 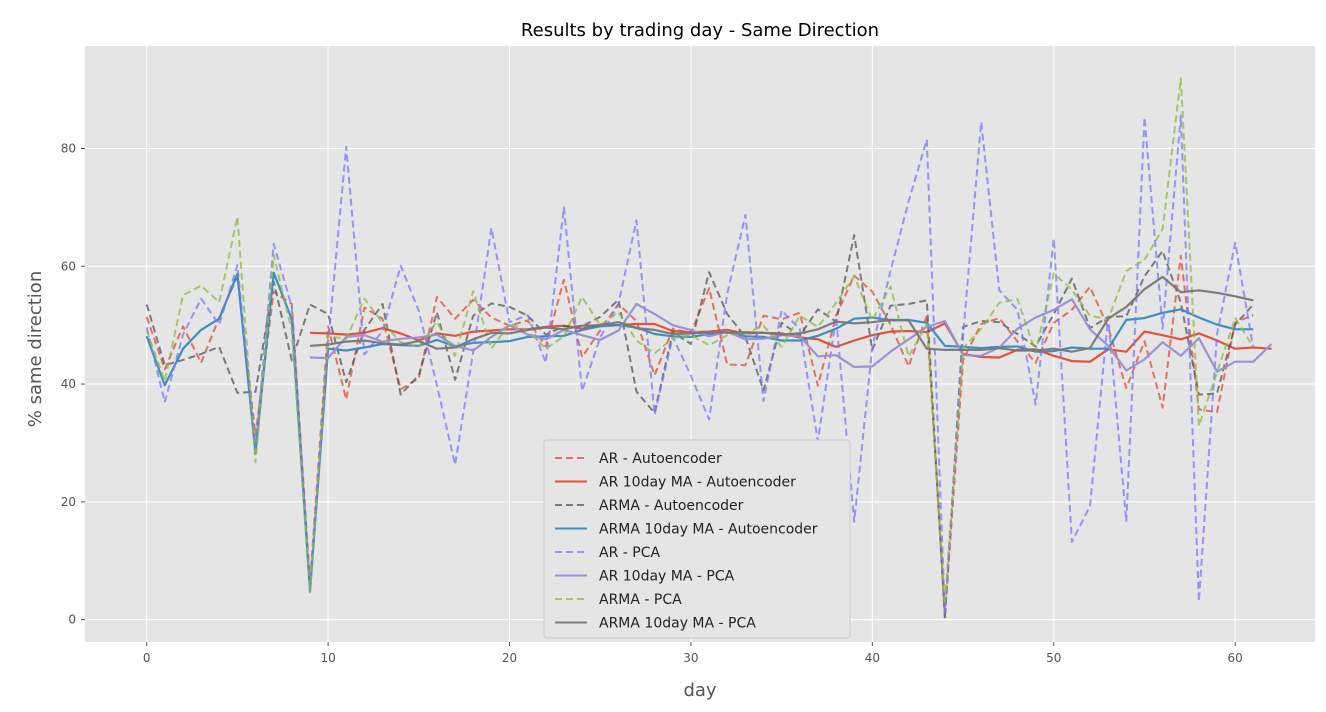 I want to click on y-tick-label: 20, so click(x=68, y=502).